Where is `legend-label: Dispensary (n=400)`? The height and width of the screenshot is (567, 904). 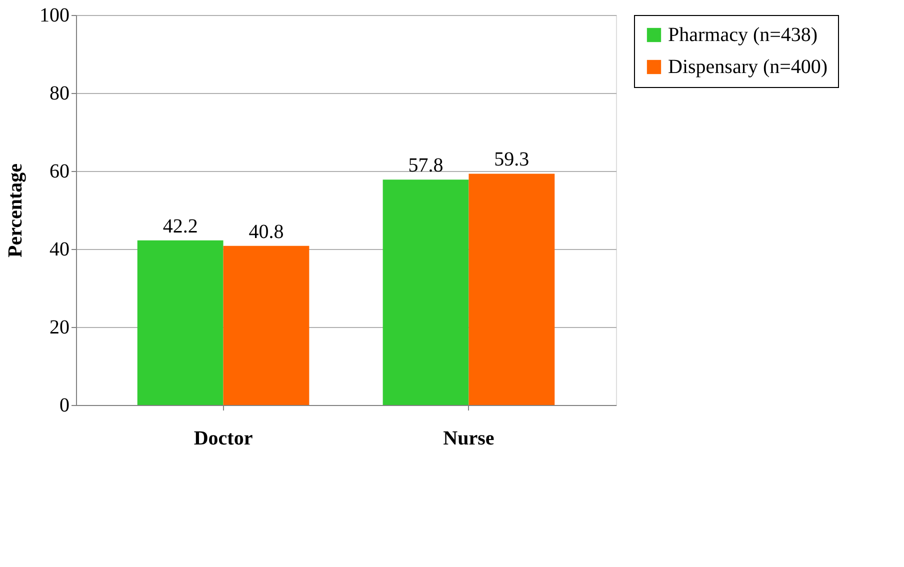 legend-label: Dispensary (n=400) is located at coordinates (748, 67).